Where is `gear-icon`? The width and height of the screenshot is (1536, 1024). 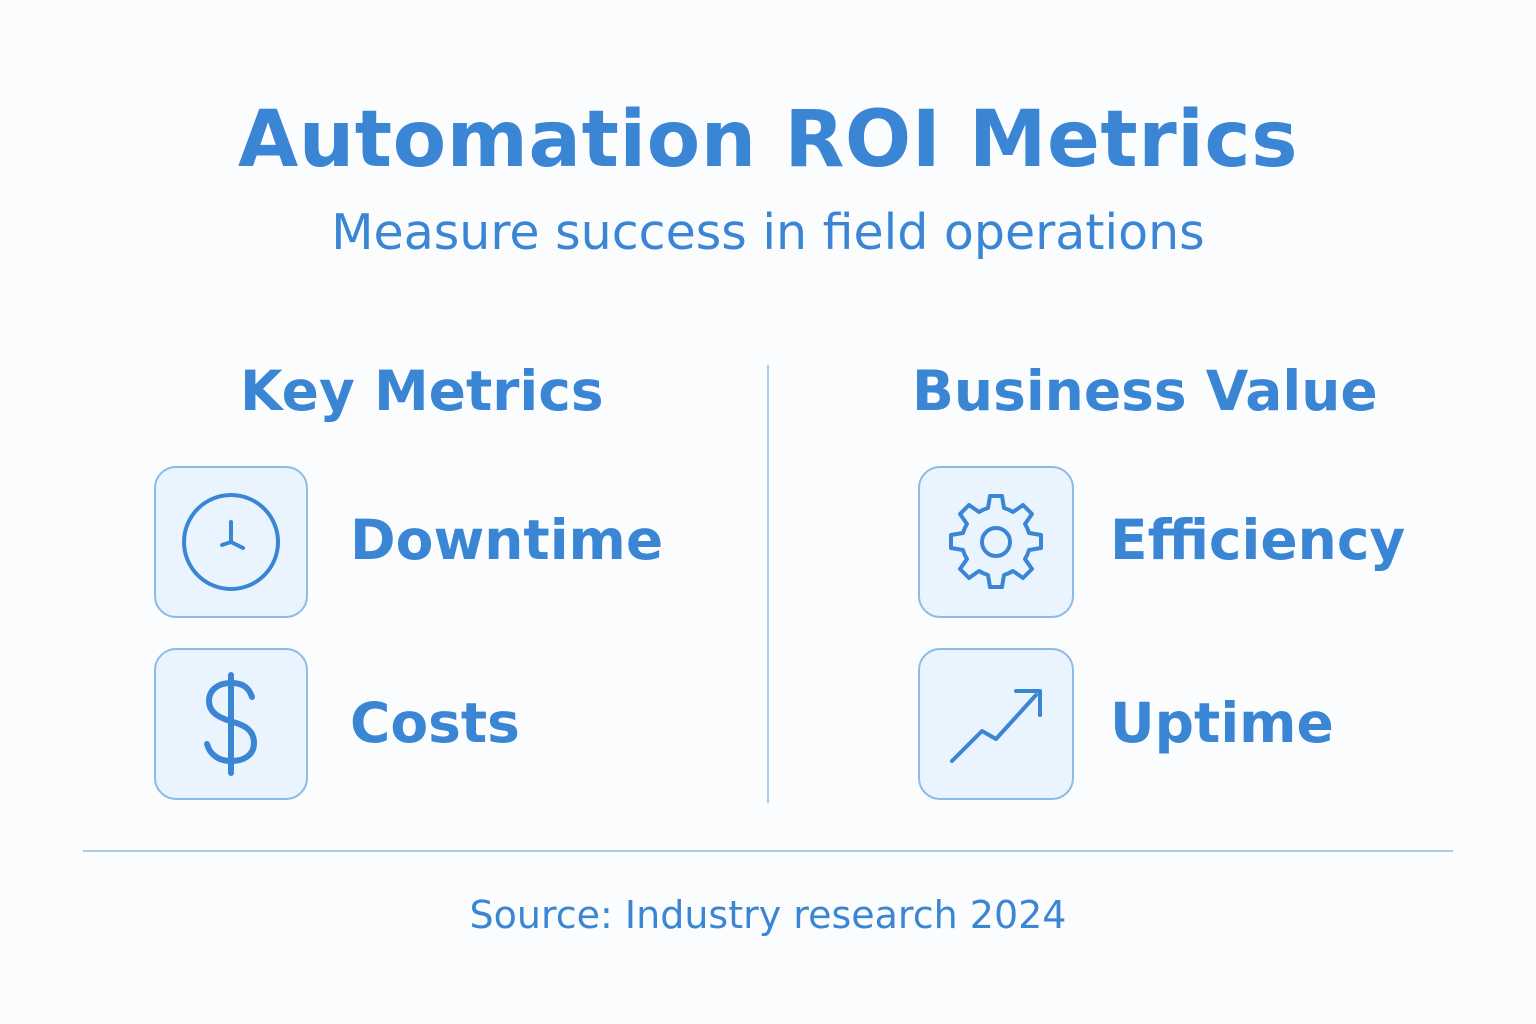
gear-icon is located at coordinates (996, 541).